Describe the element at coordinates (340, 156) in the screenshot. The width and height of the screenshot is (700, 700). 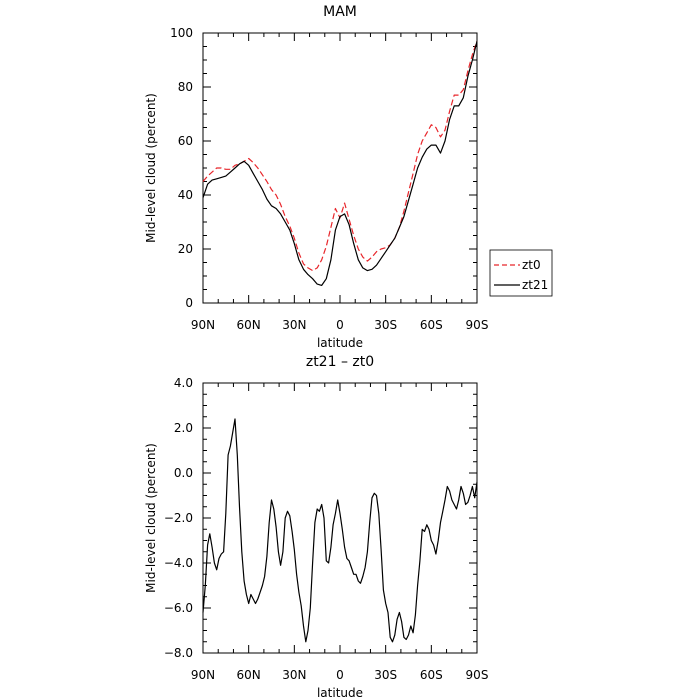
I see `top-series-line-zt0` at that location.